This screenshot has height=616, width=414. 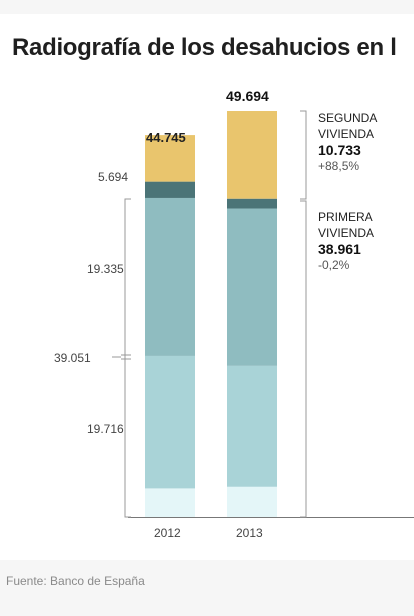 What do you see at coordinates (346, 134) in the screenshot?
I see `segunda-name-2: VIVIENDA` at bounding box center [346, 134].